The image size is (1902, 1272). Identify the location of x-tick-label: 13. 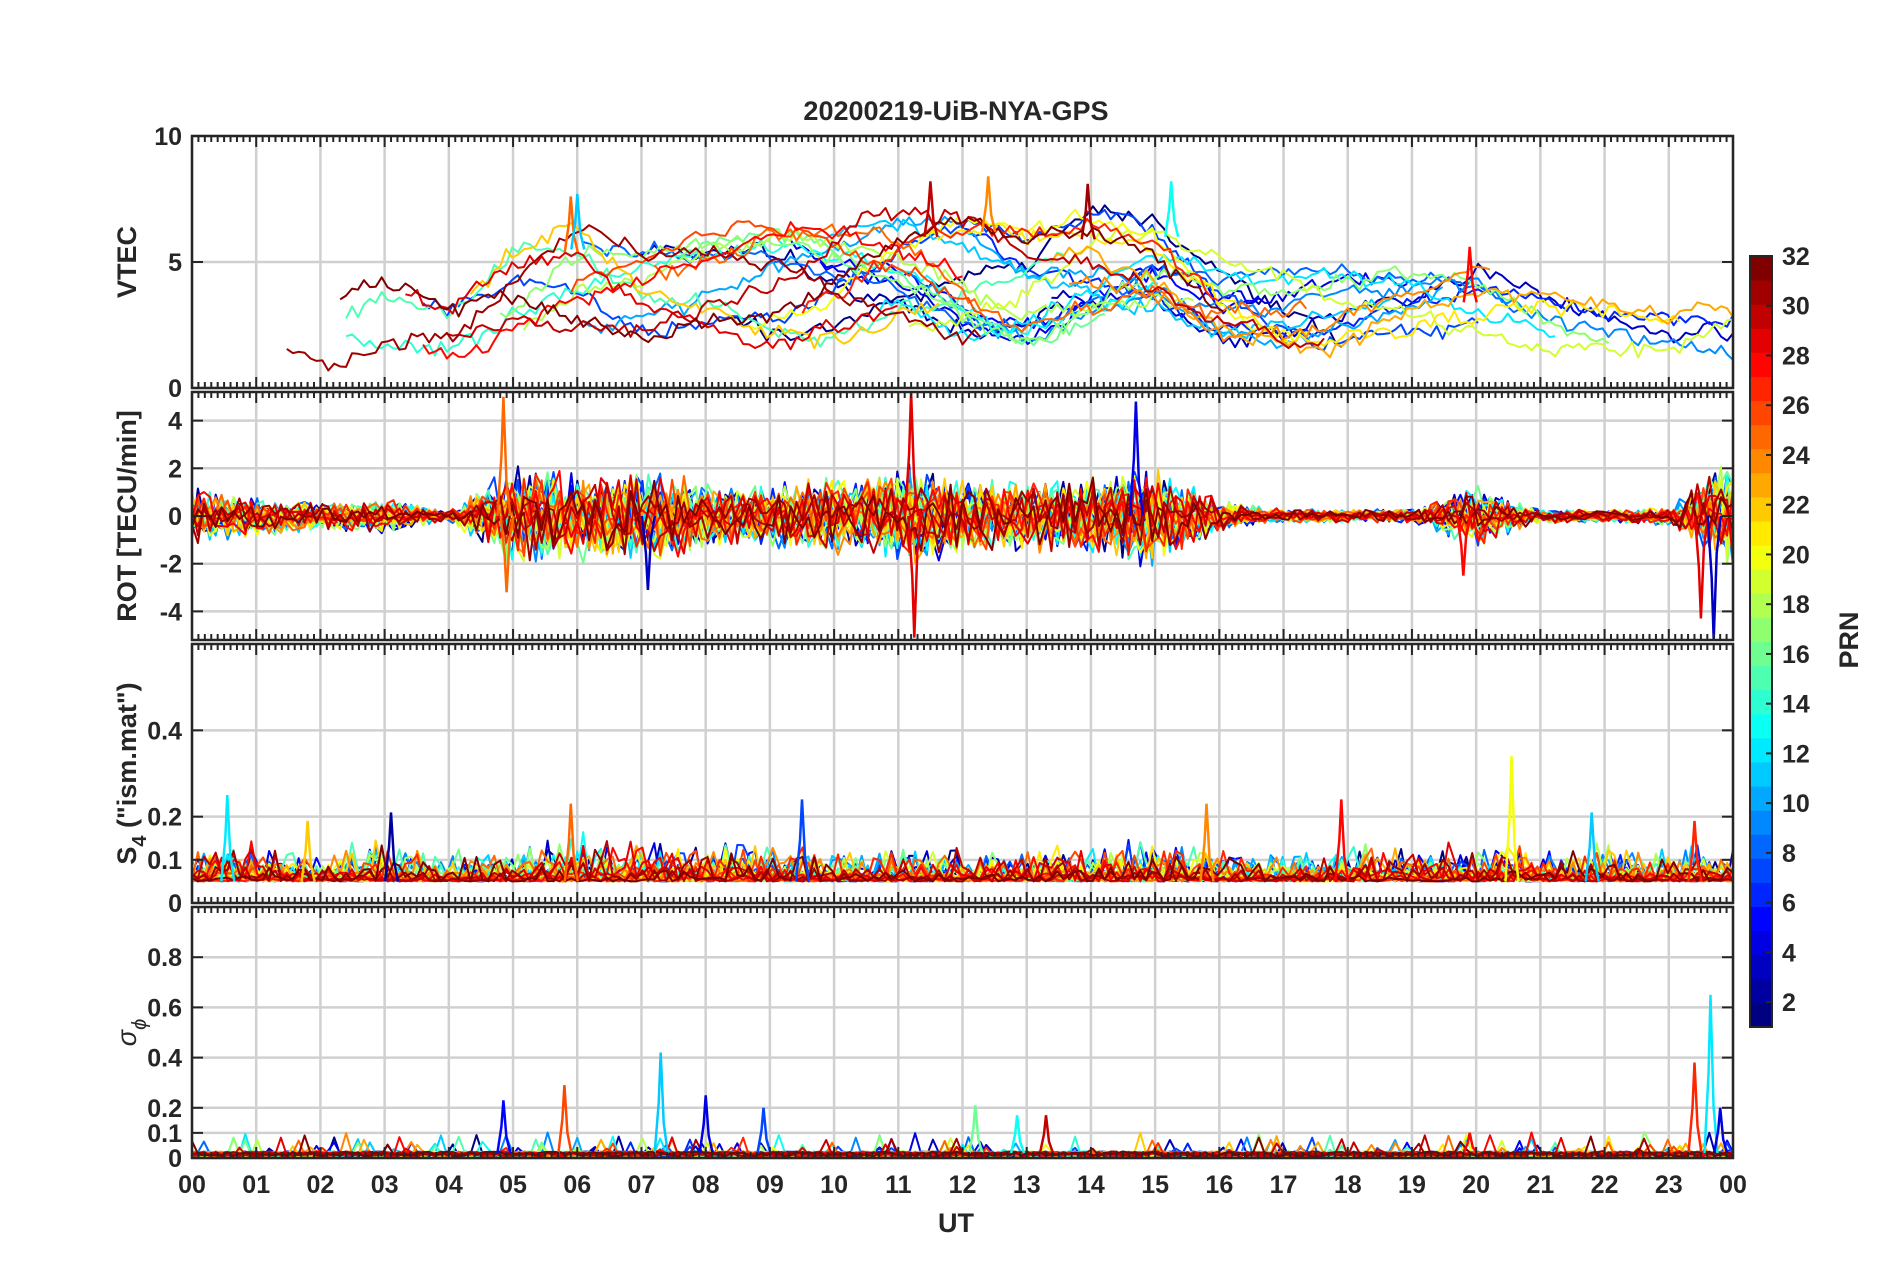
(1027, 1185).